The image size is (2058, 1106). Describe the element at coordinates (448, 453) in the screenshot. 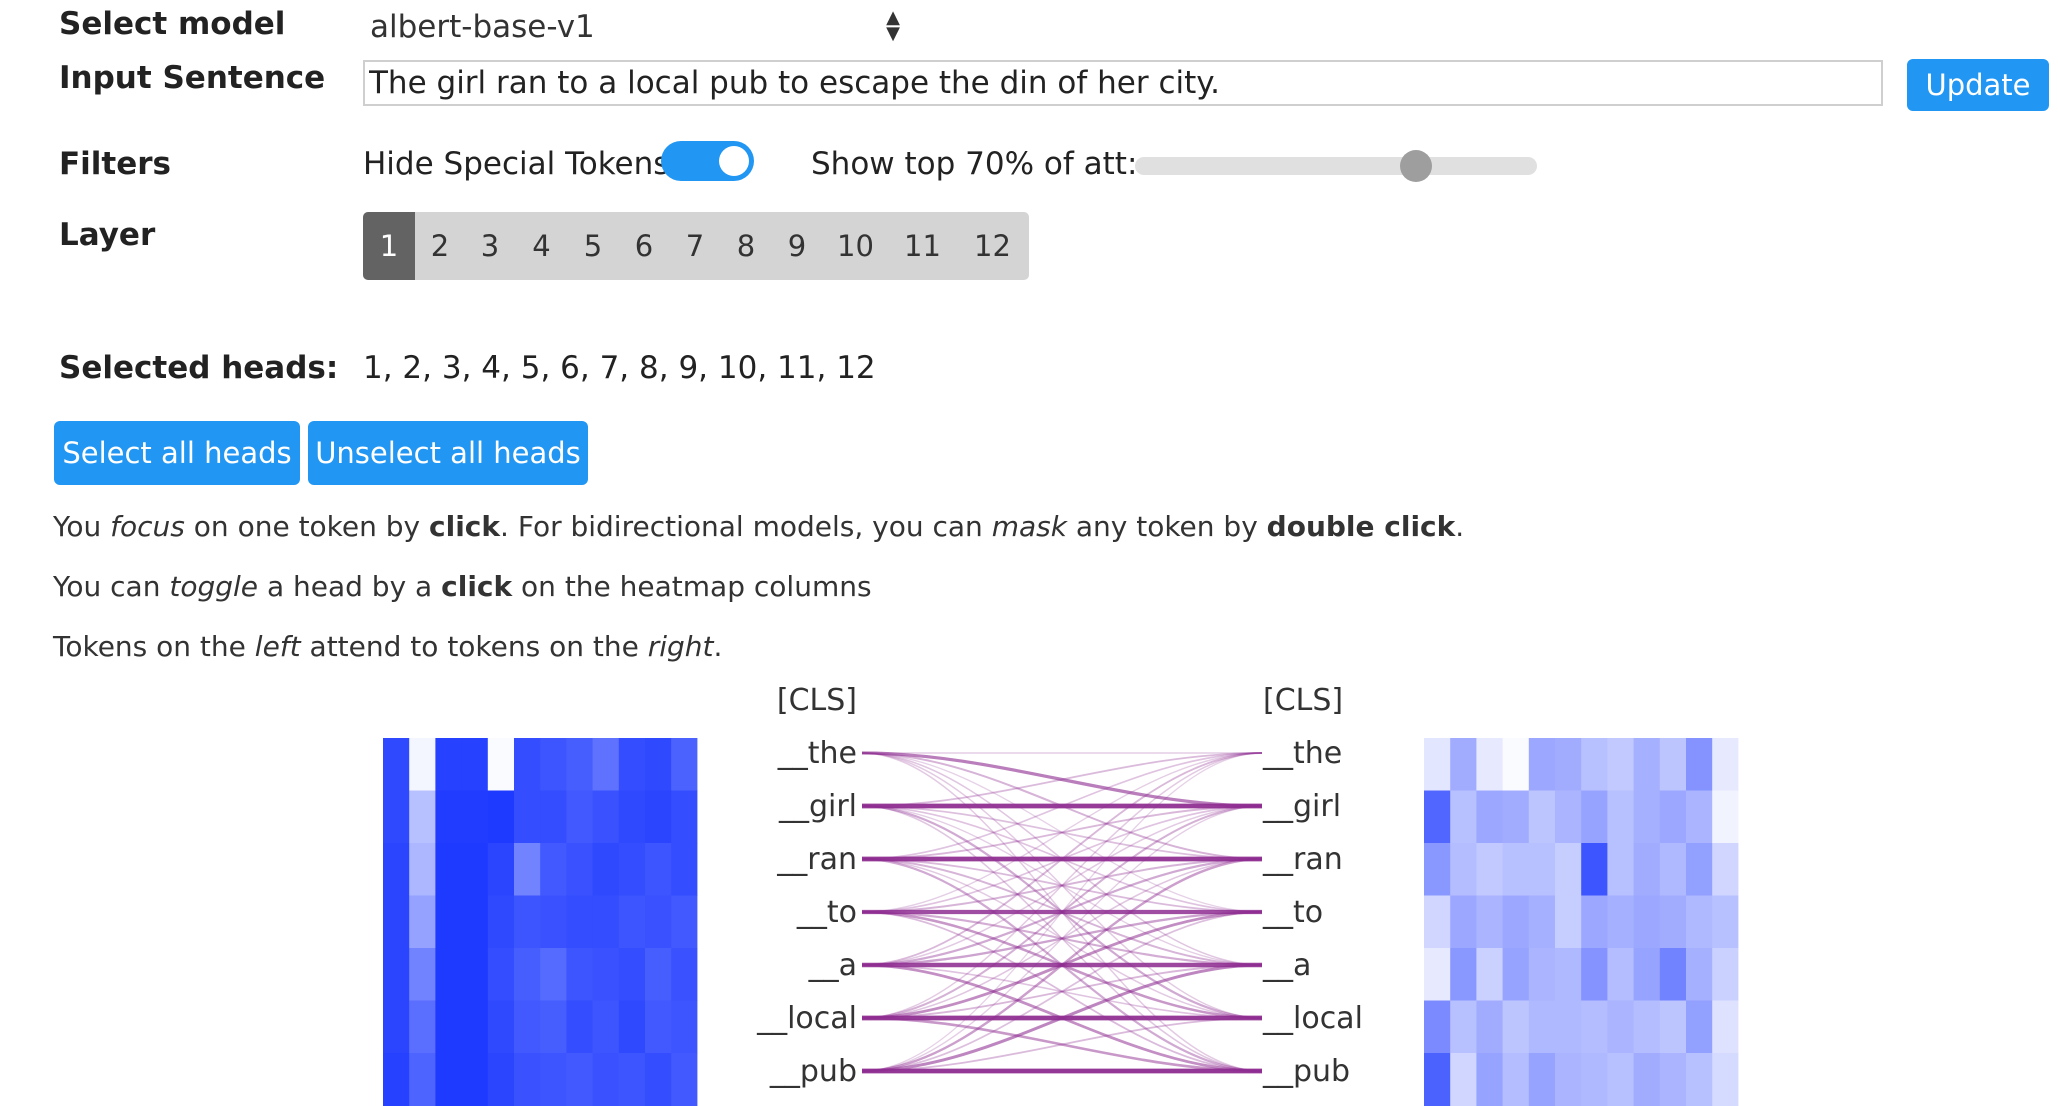

I see `unselect-all-heads-button: Unselect all heads` at that location.